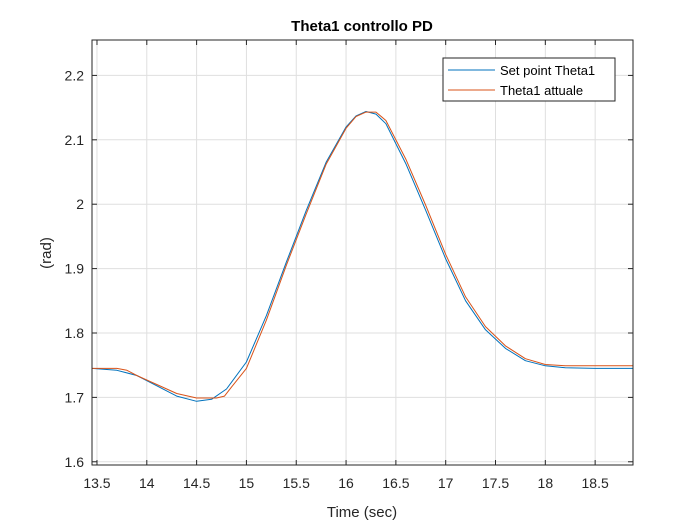  I want to click on x-tick-label: 15.5, so click(296, 483).